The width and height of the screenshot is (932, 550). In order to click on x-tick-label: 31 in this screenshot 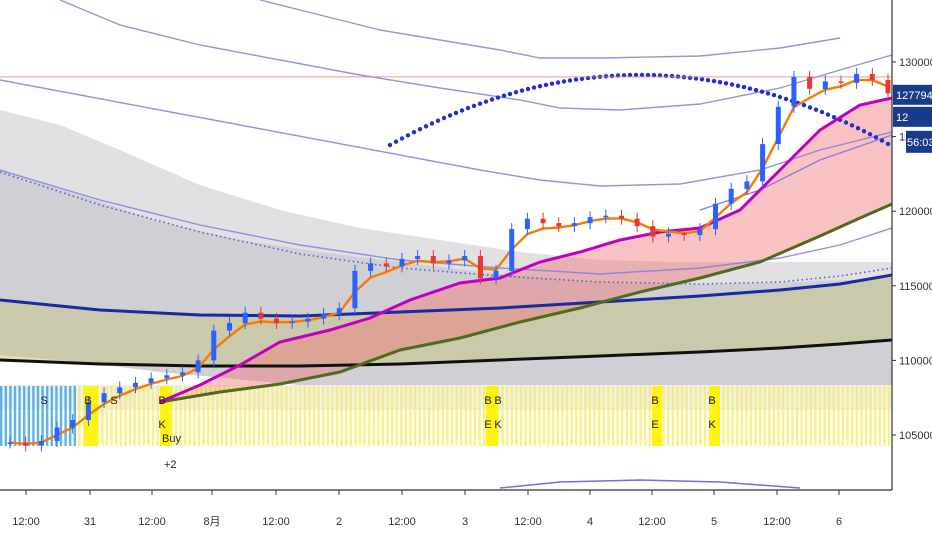, I will do `click(90, 522)`.